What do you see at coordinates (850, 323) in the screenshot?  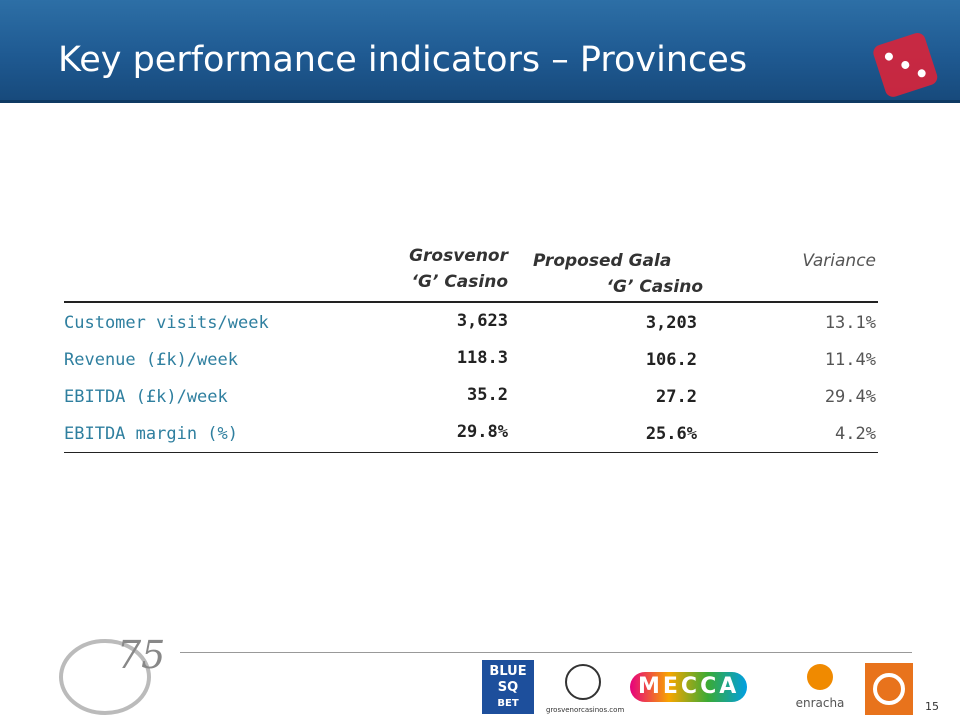 I see `cell-value: 13.1%` at bounding box center [850, 323].